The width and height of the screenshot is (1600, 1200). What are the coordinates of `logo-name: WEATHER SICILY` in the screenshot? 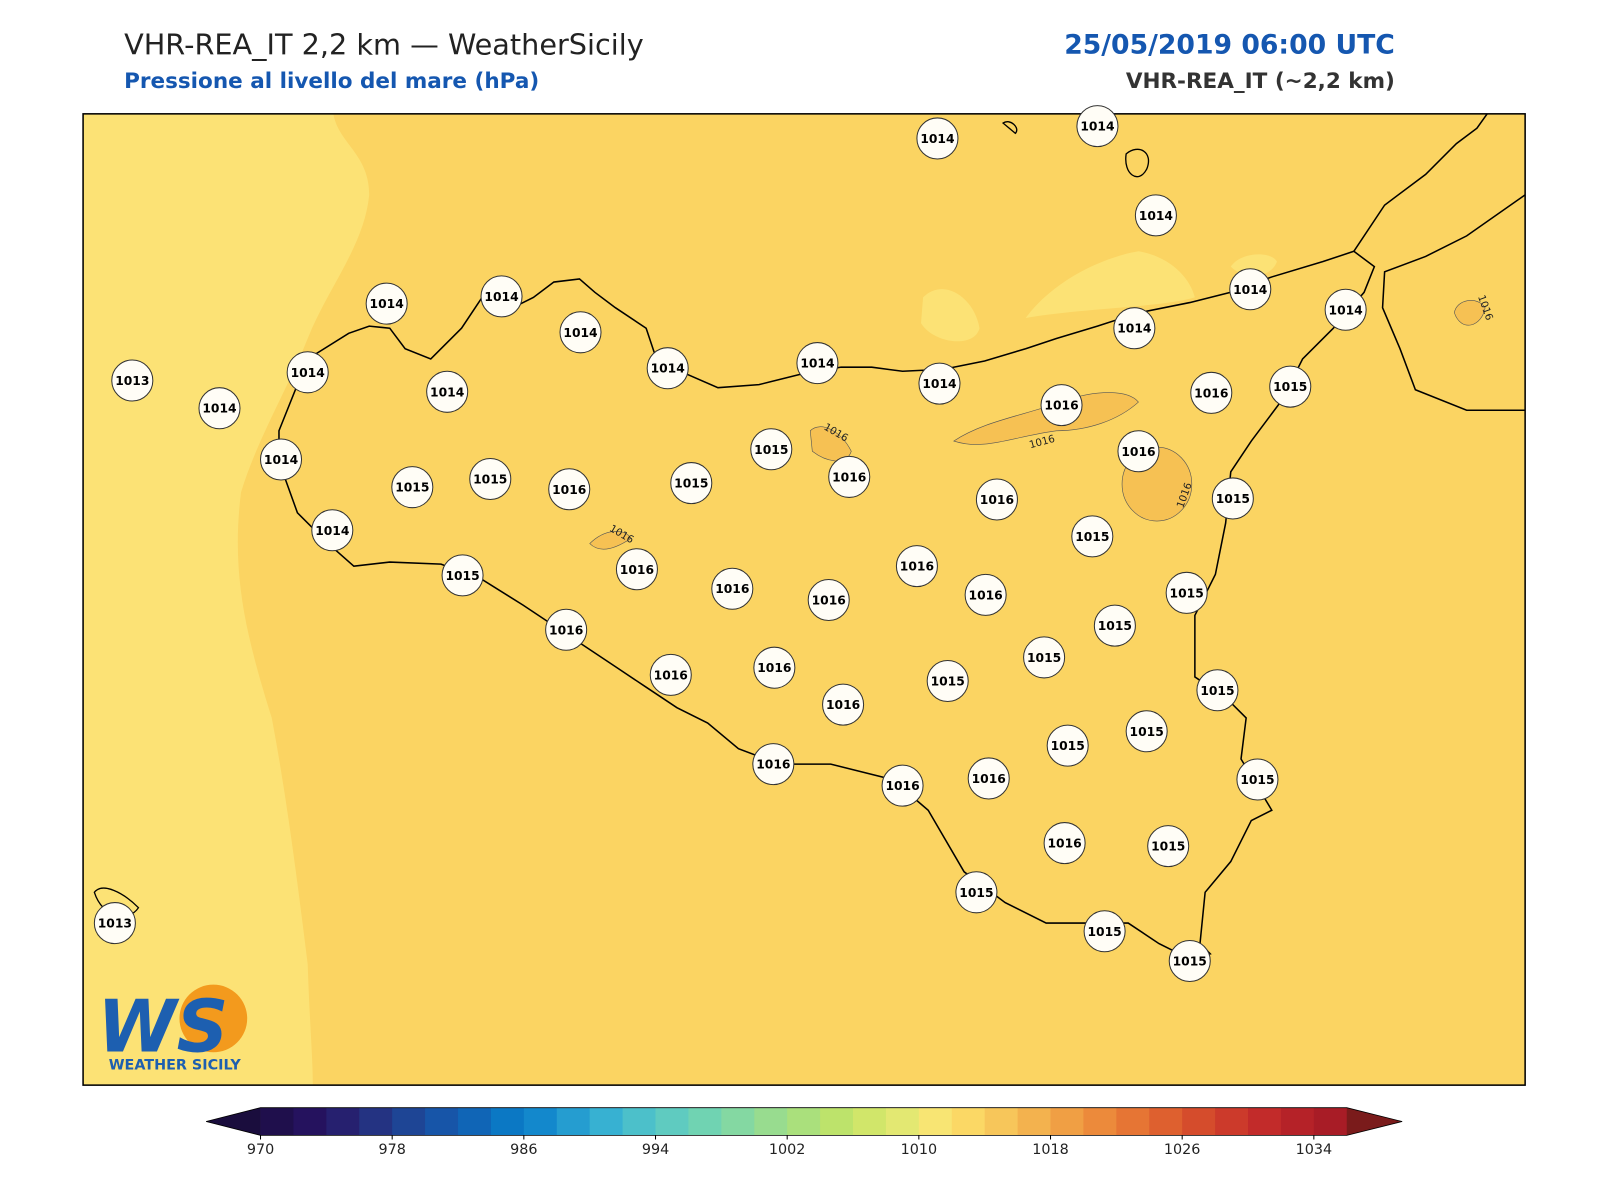 It's located at (175, 1066).